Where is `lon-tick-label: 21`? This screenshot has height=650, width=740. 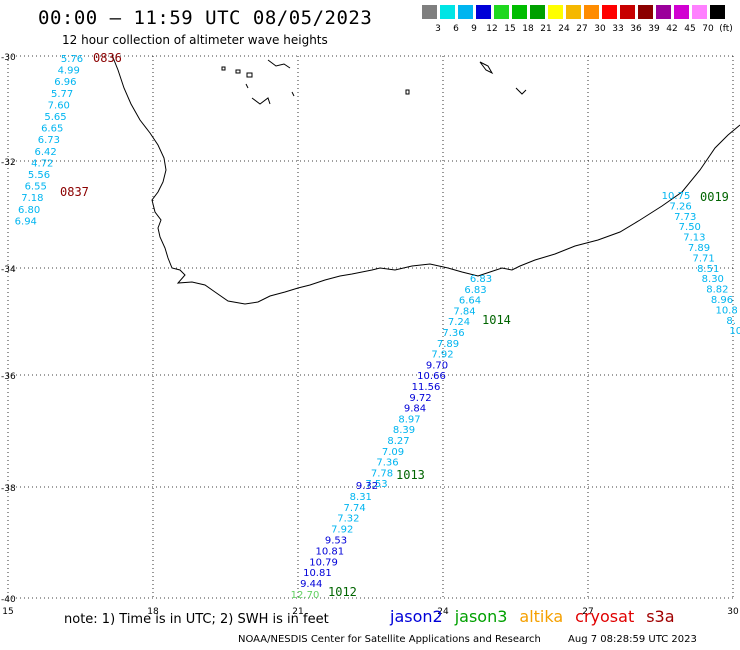
lon-tick-label: 21 is located at coordinates (297, 612).